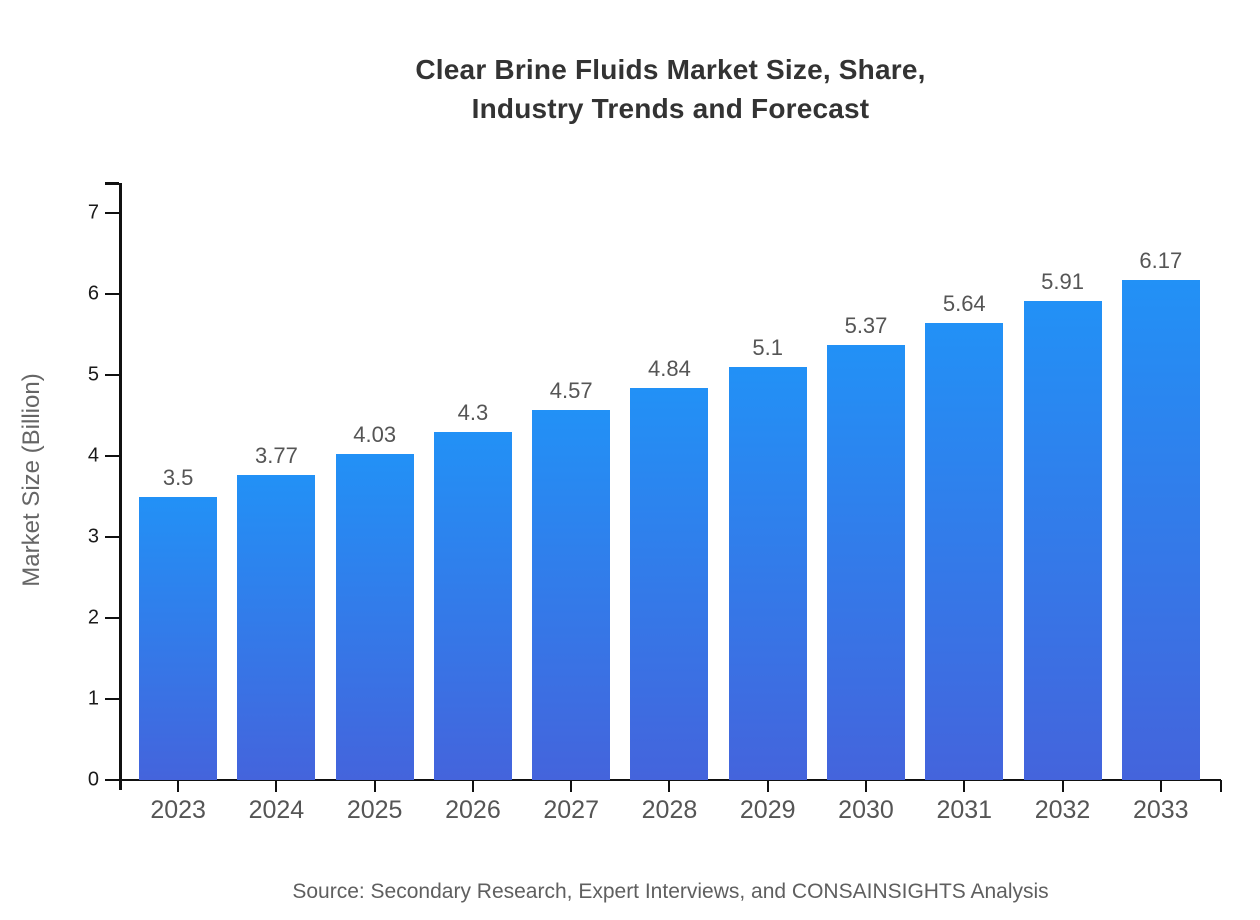  Describe the element at coordinates (767, 810) in the screenshot. I see `x-tick-label: 2029` at that location.